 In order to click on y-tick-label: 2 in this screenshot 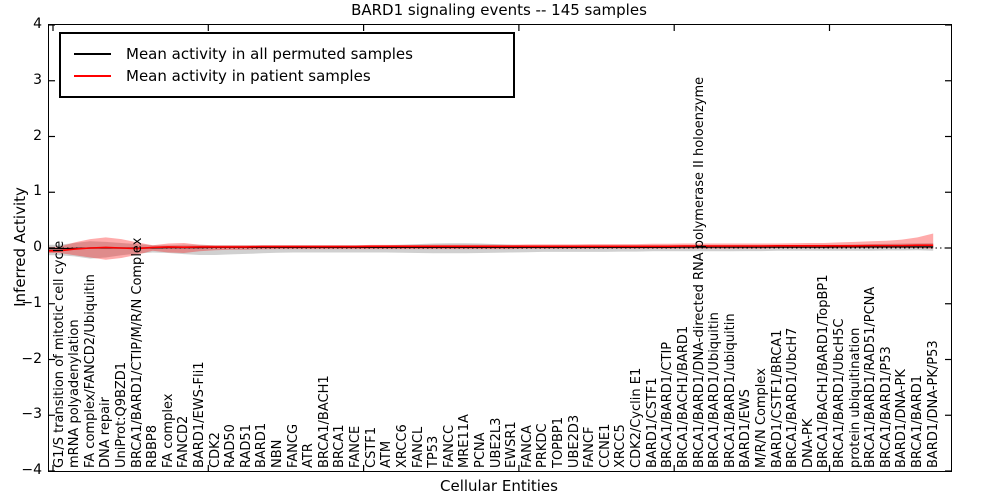, I will do `click(37, 135)`.